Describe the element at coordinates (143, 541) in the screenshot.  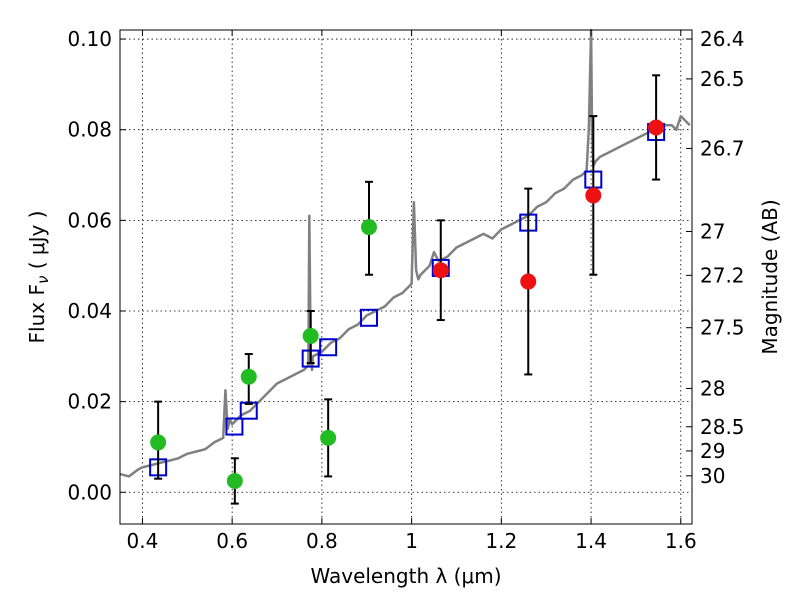
I see `x-tick-label: 0.4` at that location.